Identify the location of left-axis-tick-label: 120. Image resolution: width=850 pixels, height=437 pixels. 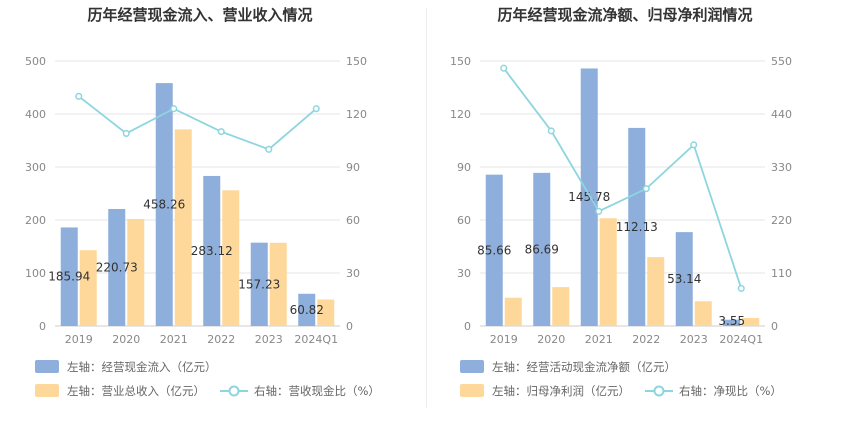
(460, 114).